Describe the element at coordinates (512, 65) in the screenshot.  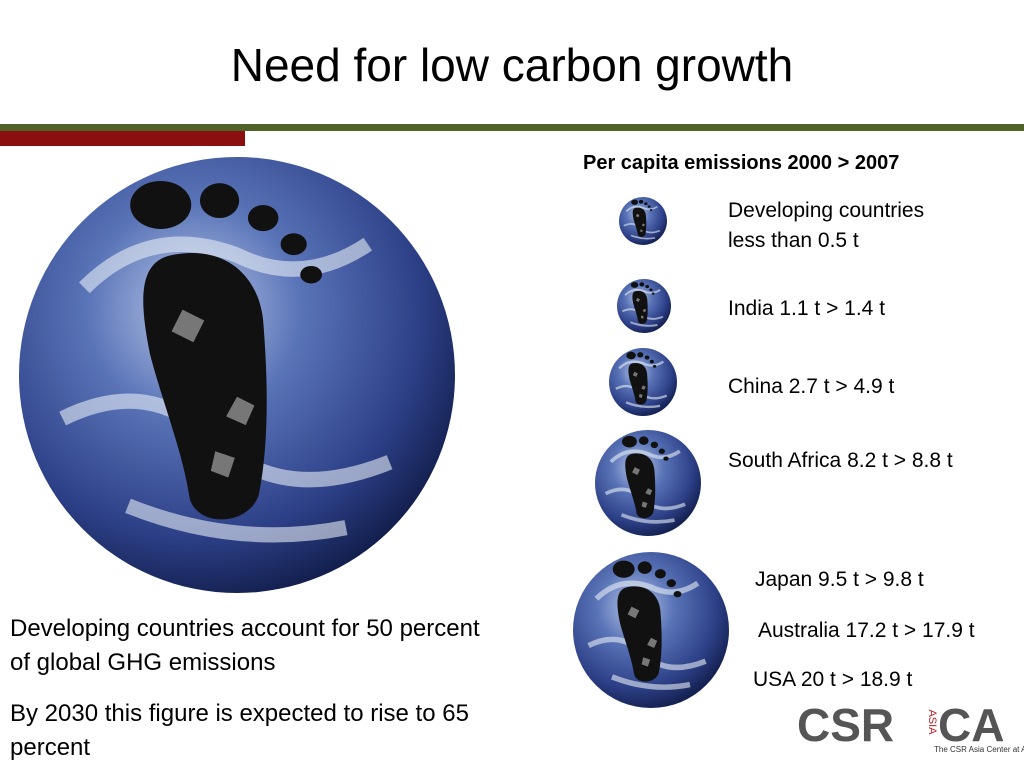
I see `title: Need for low carbon growth` at that location.